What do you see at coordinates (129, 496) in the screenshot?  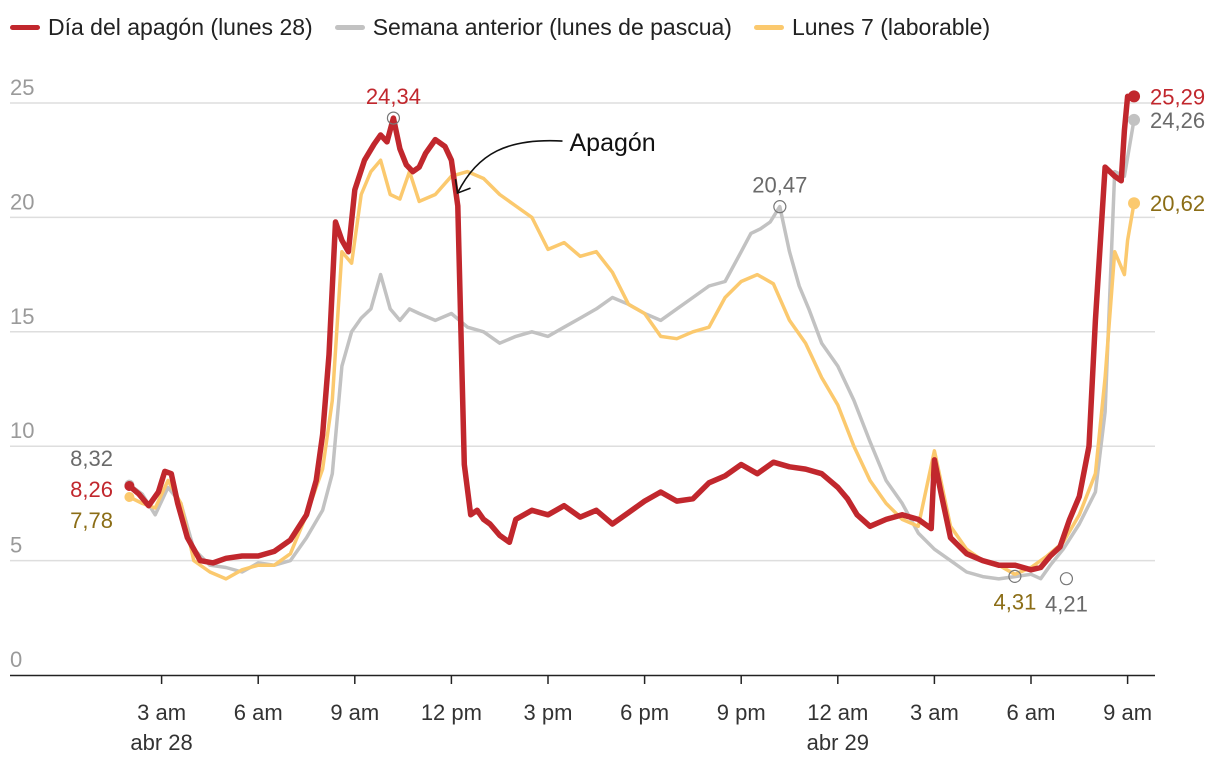 I see `start-dot-yellow` at bounding box center [129, 496].